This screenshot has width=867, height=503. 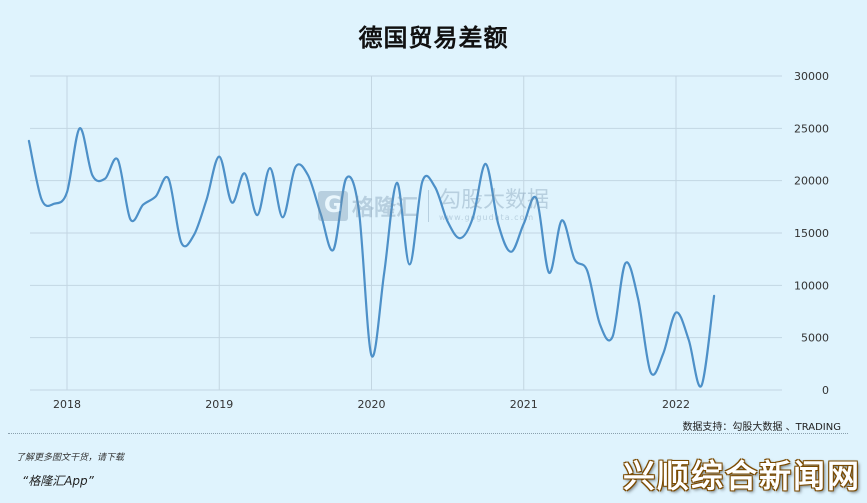 What do you see at coordinates (676, 404) in the screenshot?
I see `x-tick-label: 2022` at bounding box center [676, 404].